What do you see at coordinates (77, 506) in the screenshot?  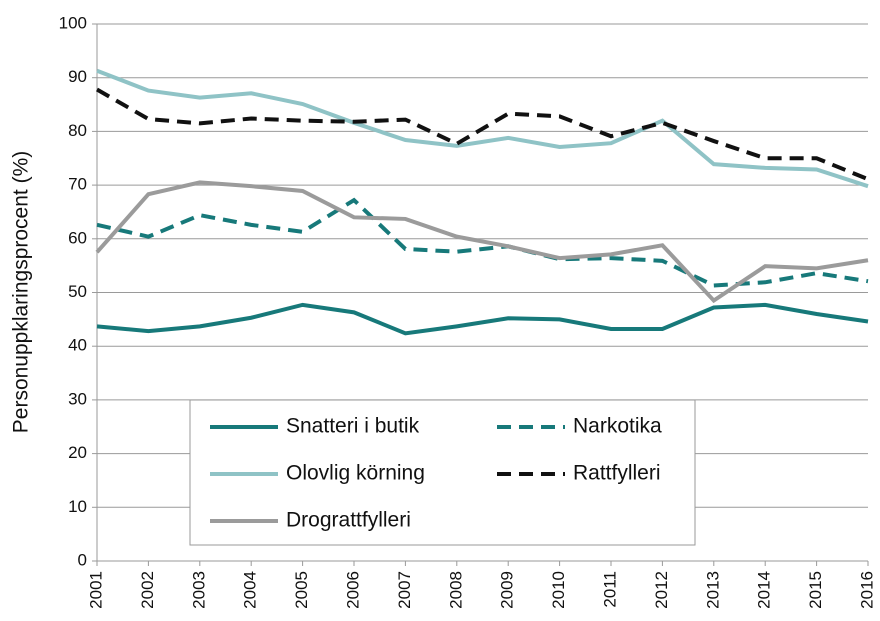 I see `y-tick-label: 10` at bounding box center [77, 506].